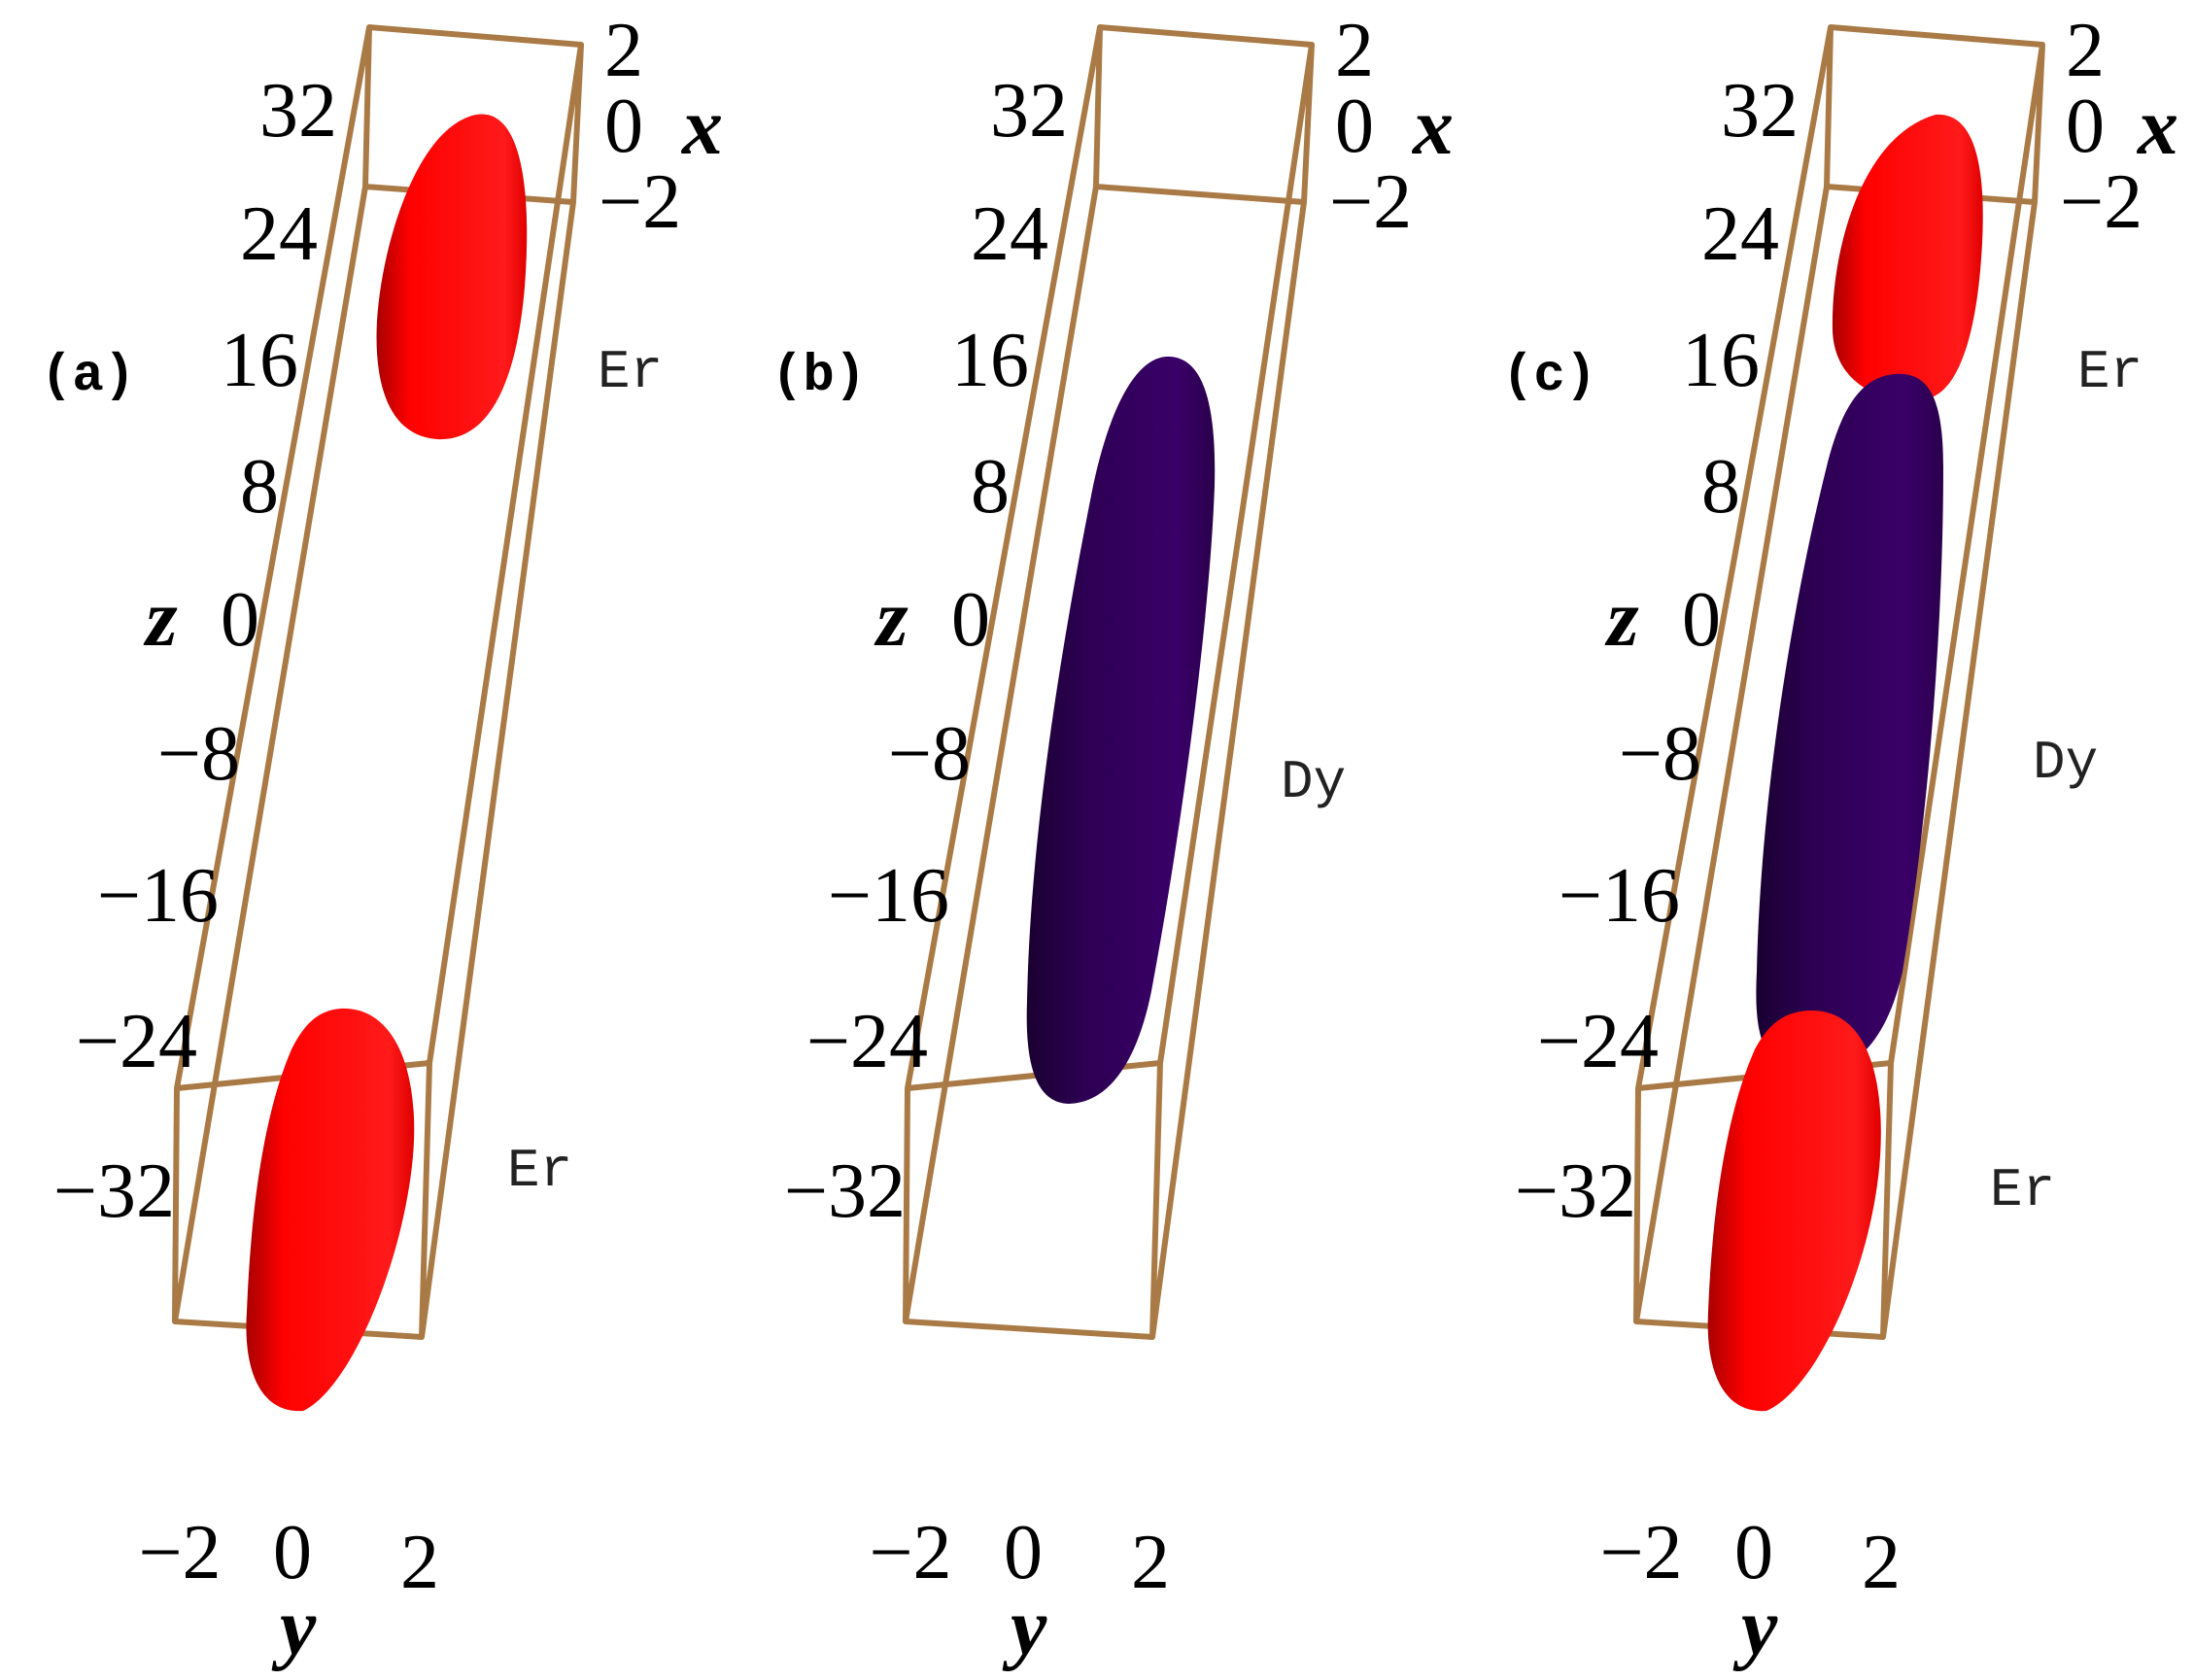  I want to click on panel-label: (c), so click(1549, 376).